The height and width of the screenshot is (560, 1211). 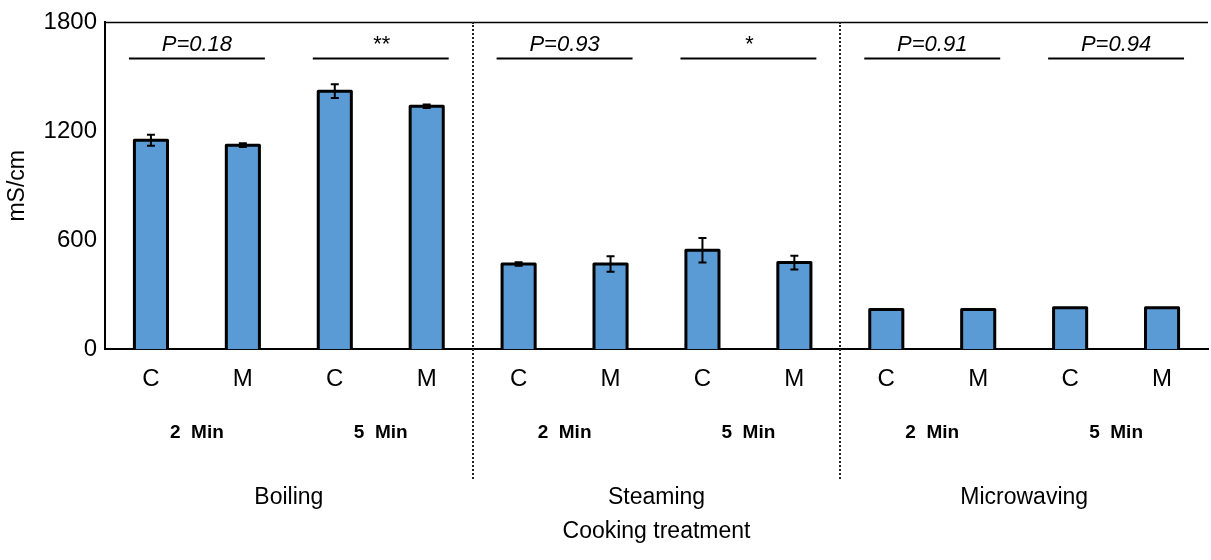 What do you see at coordinates (749, 43) in the screenshot?
I see `annotation: *` at bounding box center [749, 43].